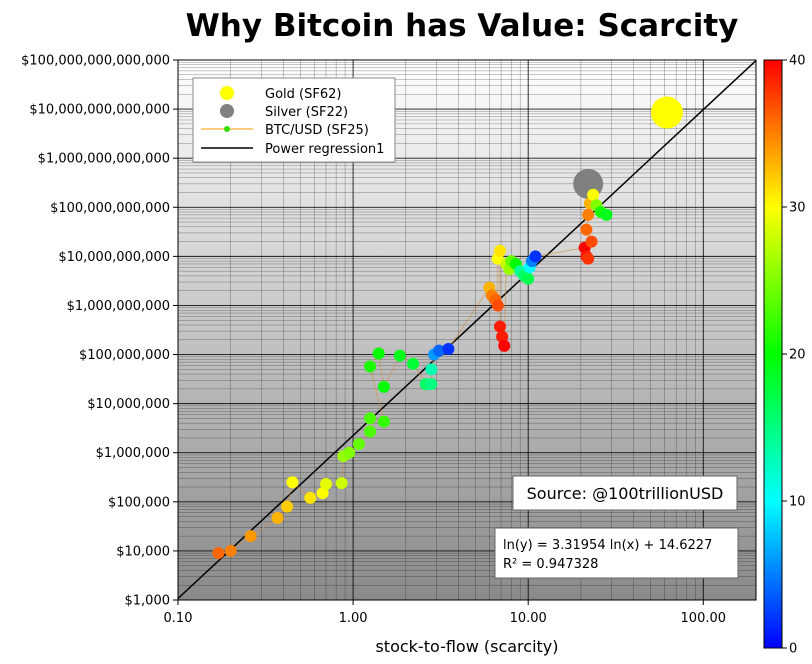 Image resolution: width=812 pixels, height=664 pixels. What do you see at coordinates (95, 61) in the screenshot?
I see `y-tick-label: $100,000,000,000,000` at bounding box center [95, 61].